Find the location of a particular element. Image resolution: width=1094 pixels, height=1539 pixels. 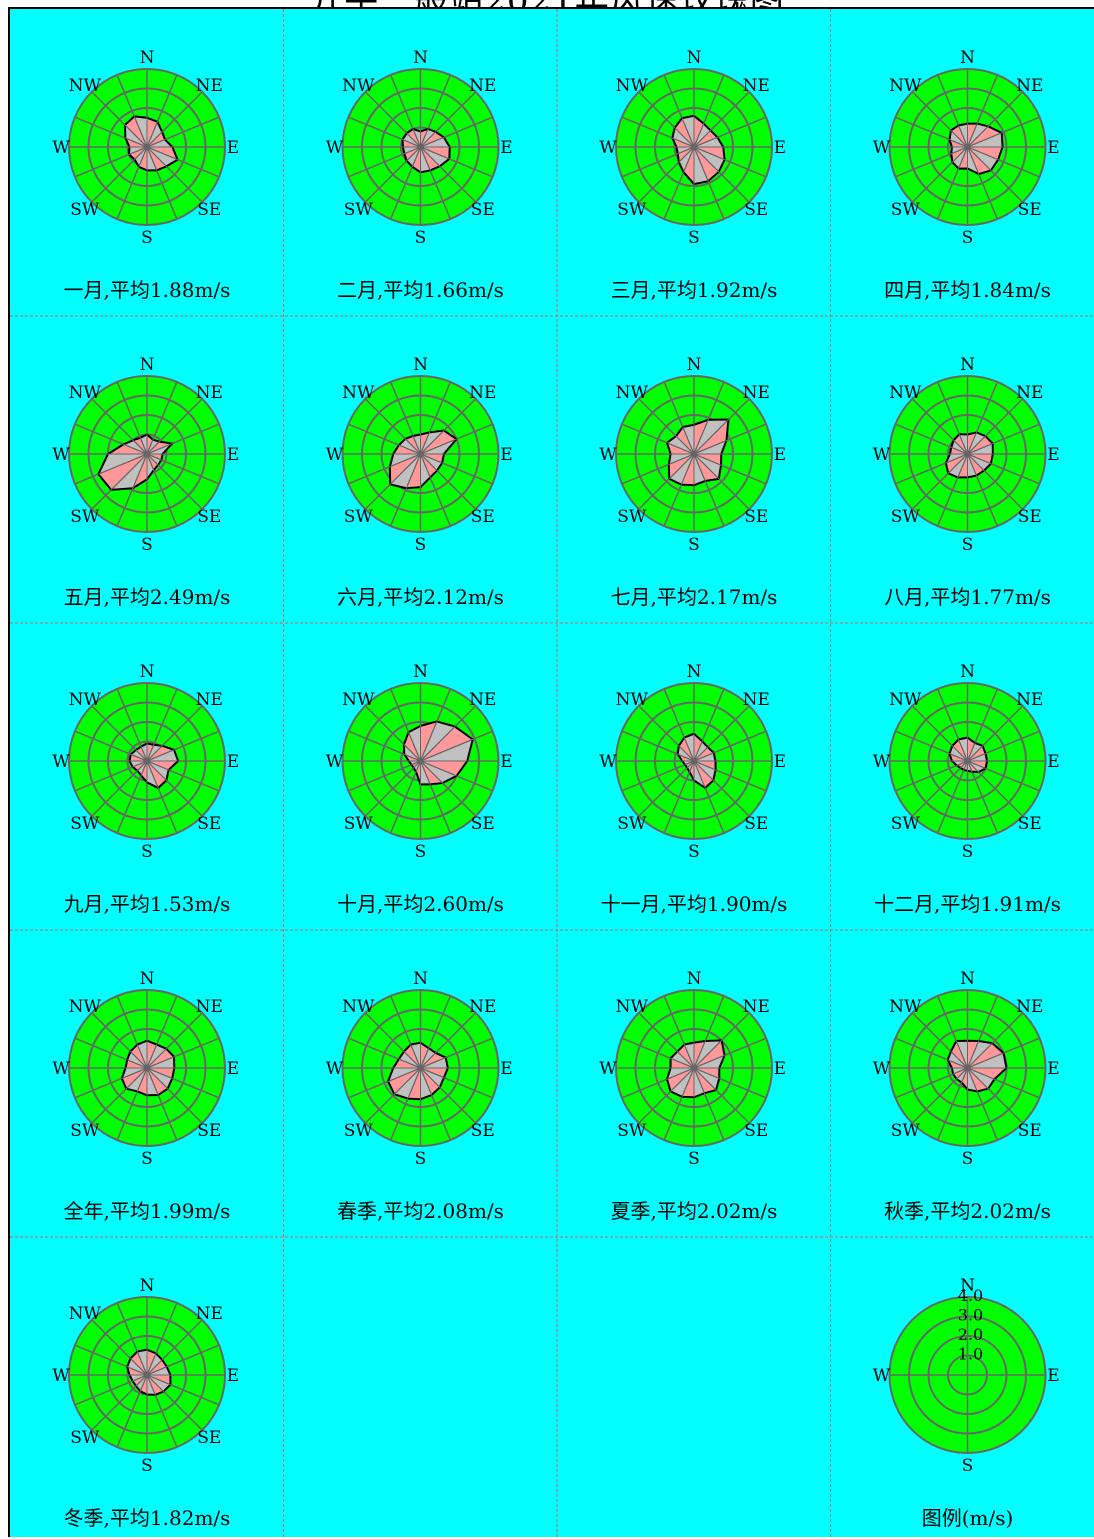

panel-caption: 十月,平均2.60m/s is located at coordinates (420, 904).